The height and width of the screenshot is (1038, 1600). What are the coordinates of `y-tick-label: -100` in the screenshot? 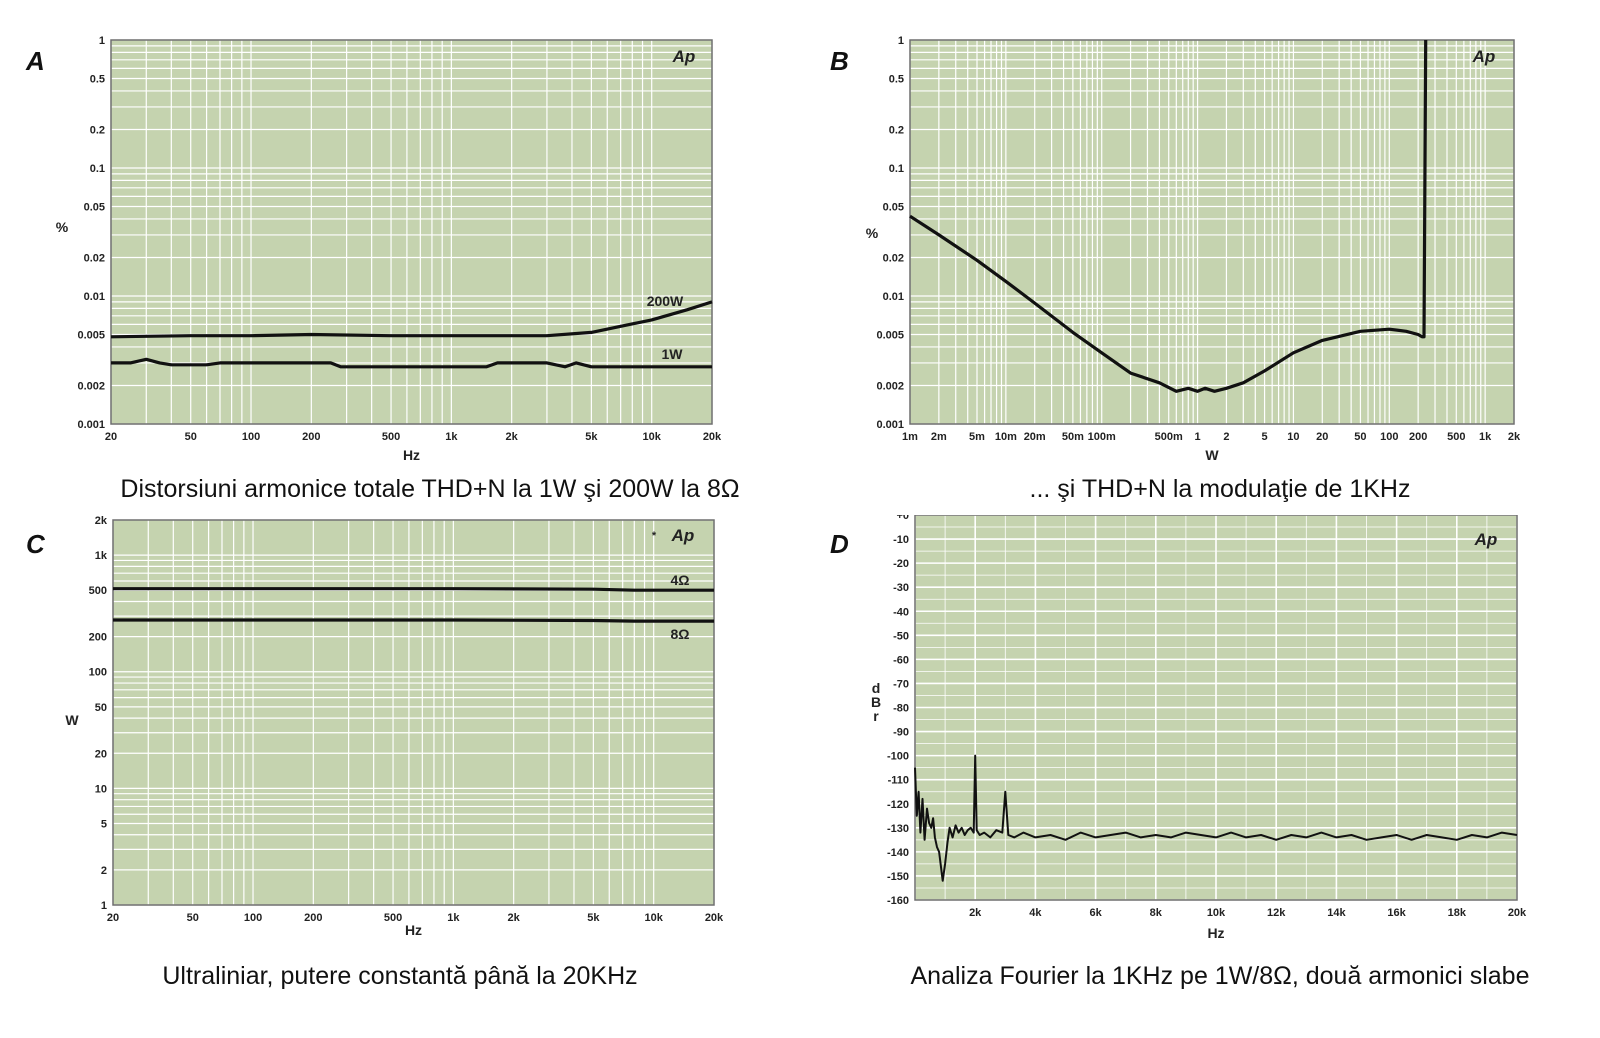 It's located at (898, 757).